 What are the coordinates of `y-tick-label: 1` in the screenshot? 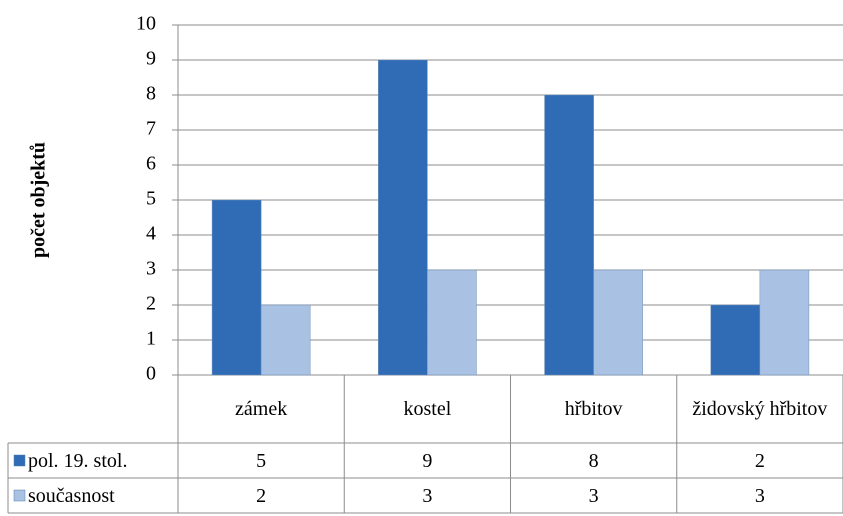 It's located at (151, 339).